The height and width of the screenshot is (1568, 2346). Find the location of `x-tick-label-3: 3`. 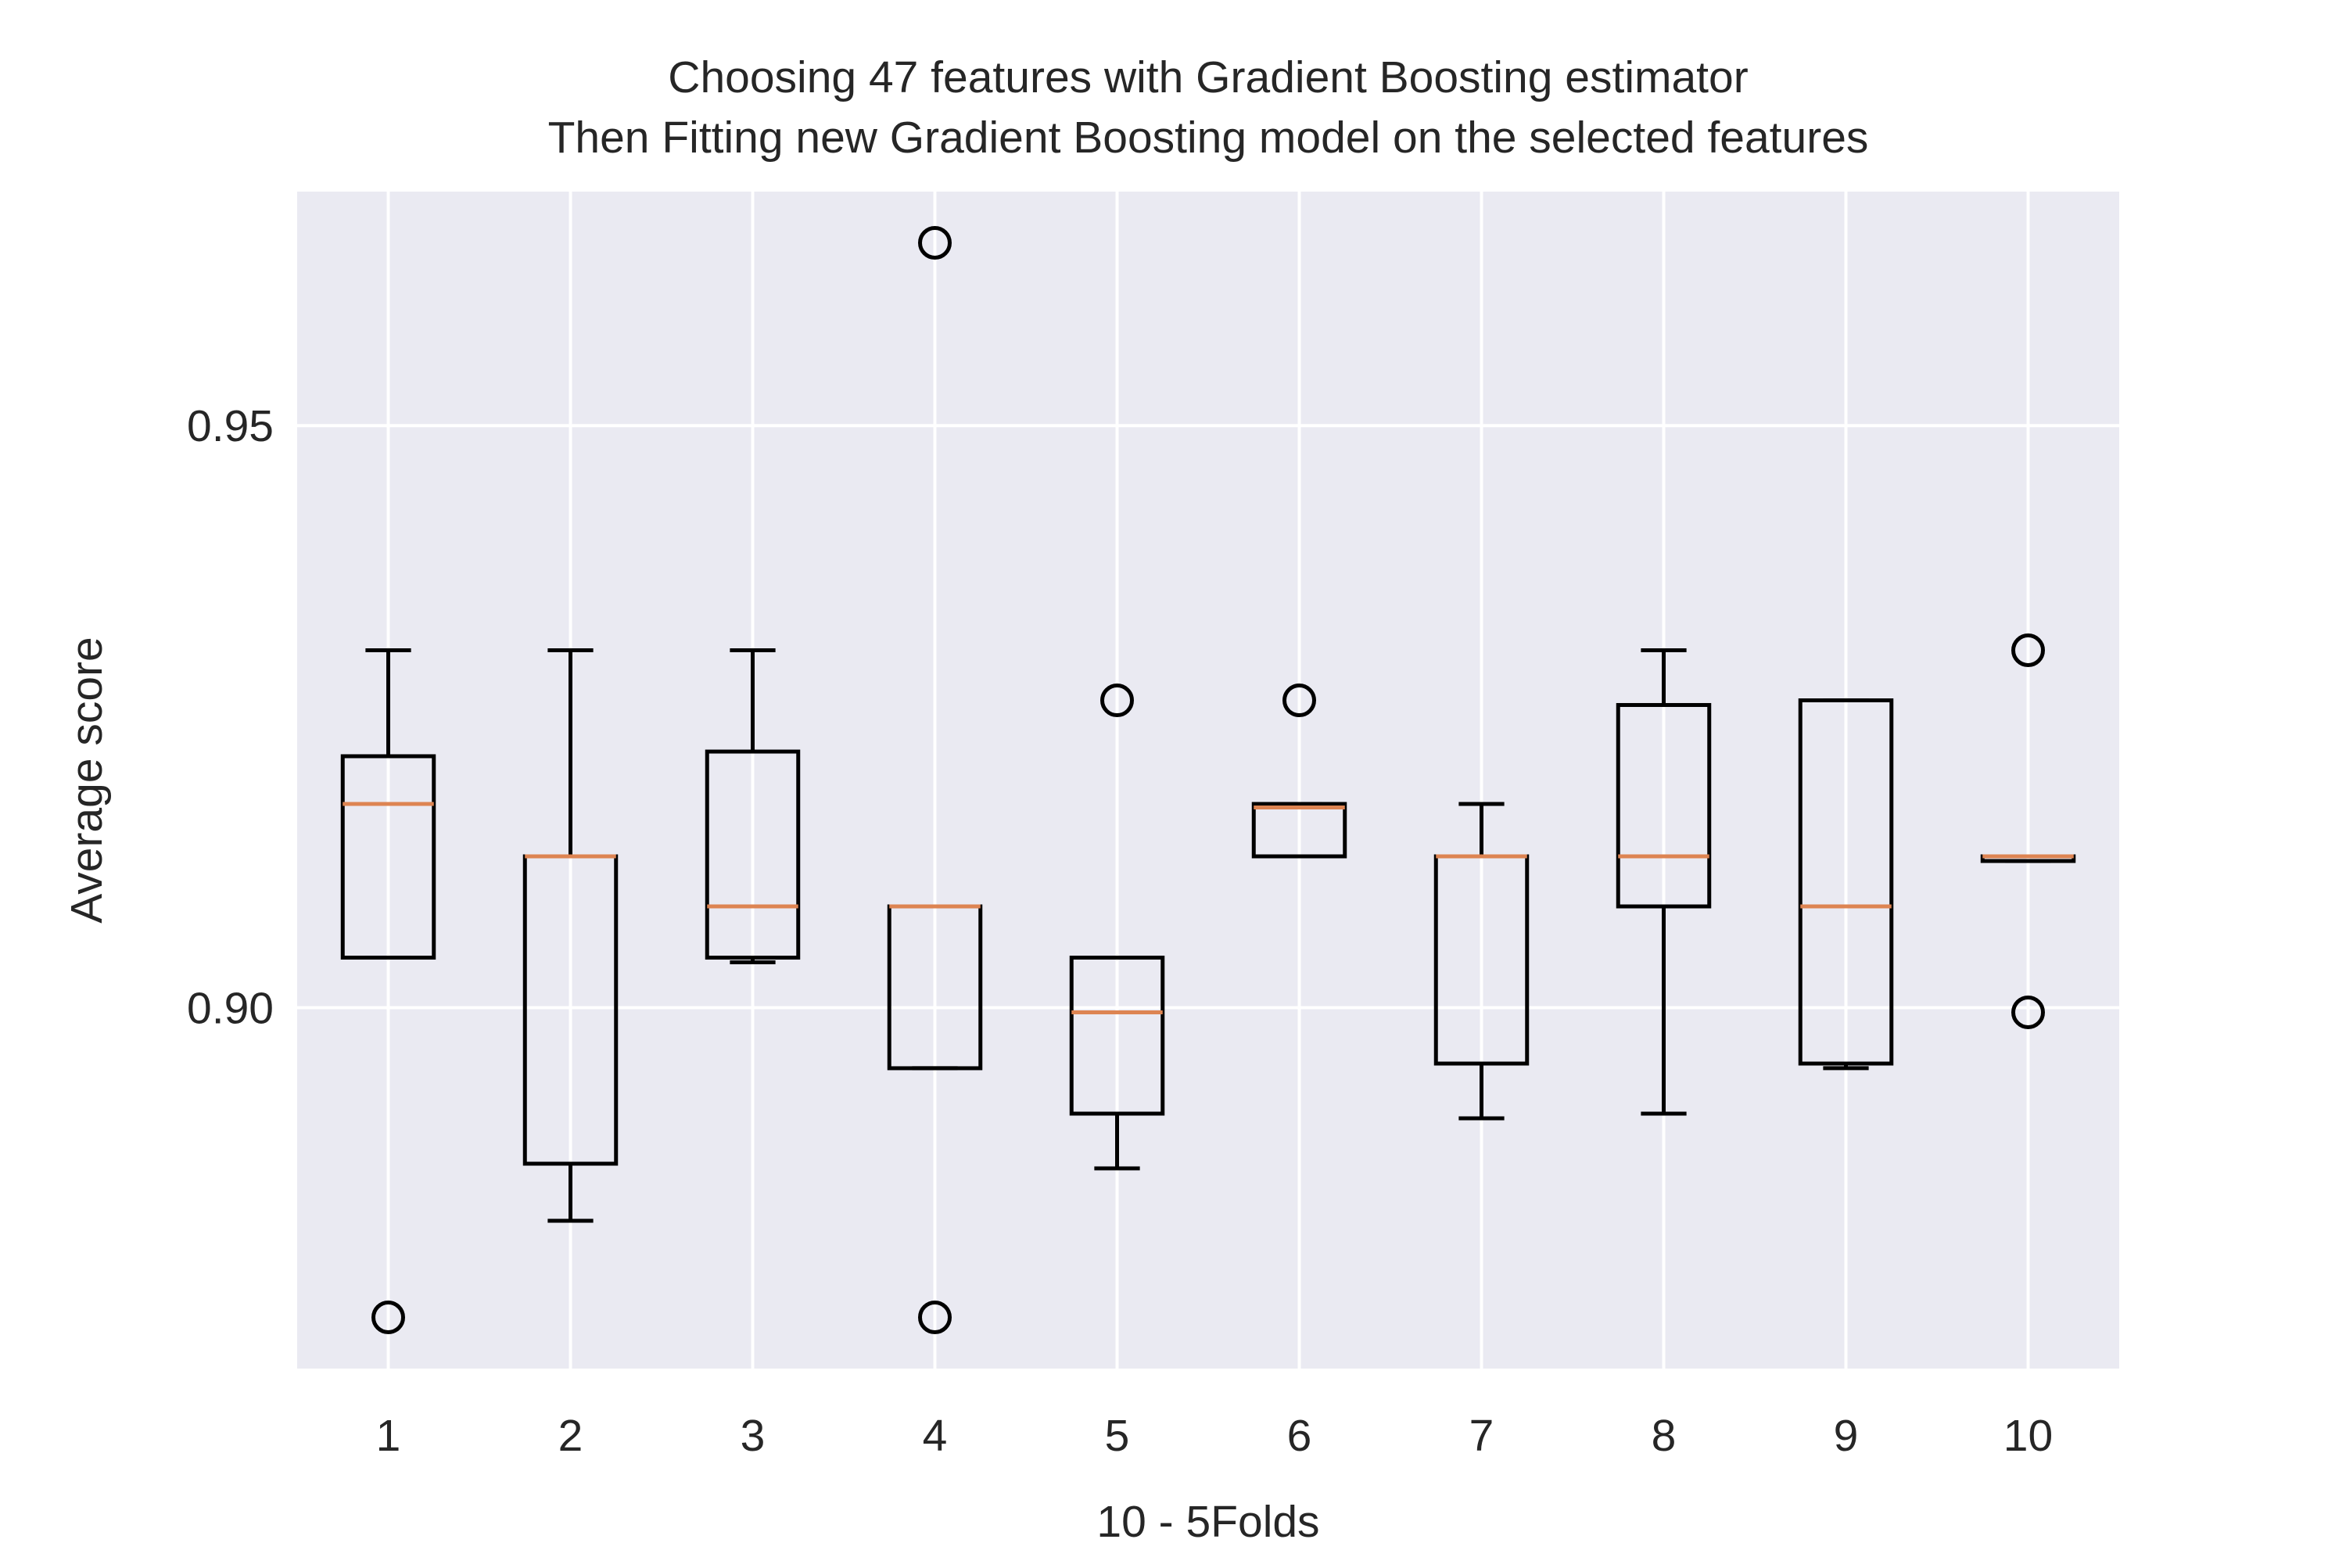

x-tick-label-3: 3 is located at coordinates (754, 1436).